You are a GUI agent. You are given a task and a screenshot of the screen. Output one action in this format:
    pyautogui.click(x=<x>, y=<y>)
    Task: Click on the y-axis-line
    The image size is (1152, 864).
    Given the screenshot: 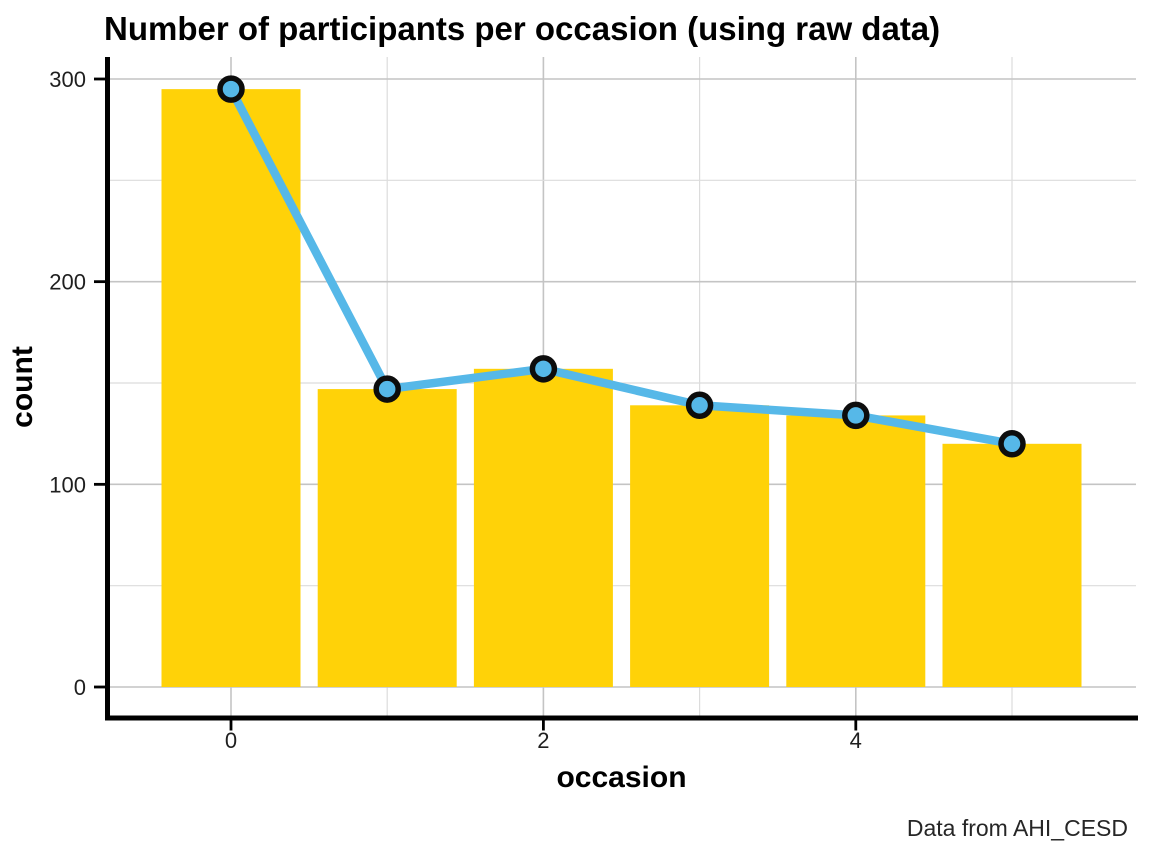 What is the action you would take?
    pyautogui.click(x=107, y=389)
    